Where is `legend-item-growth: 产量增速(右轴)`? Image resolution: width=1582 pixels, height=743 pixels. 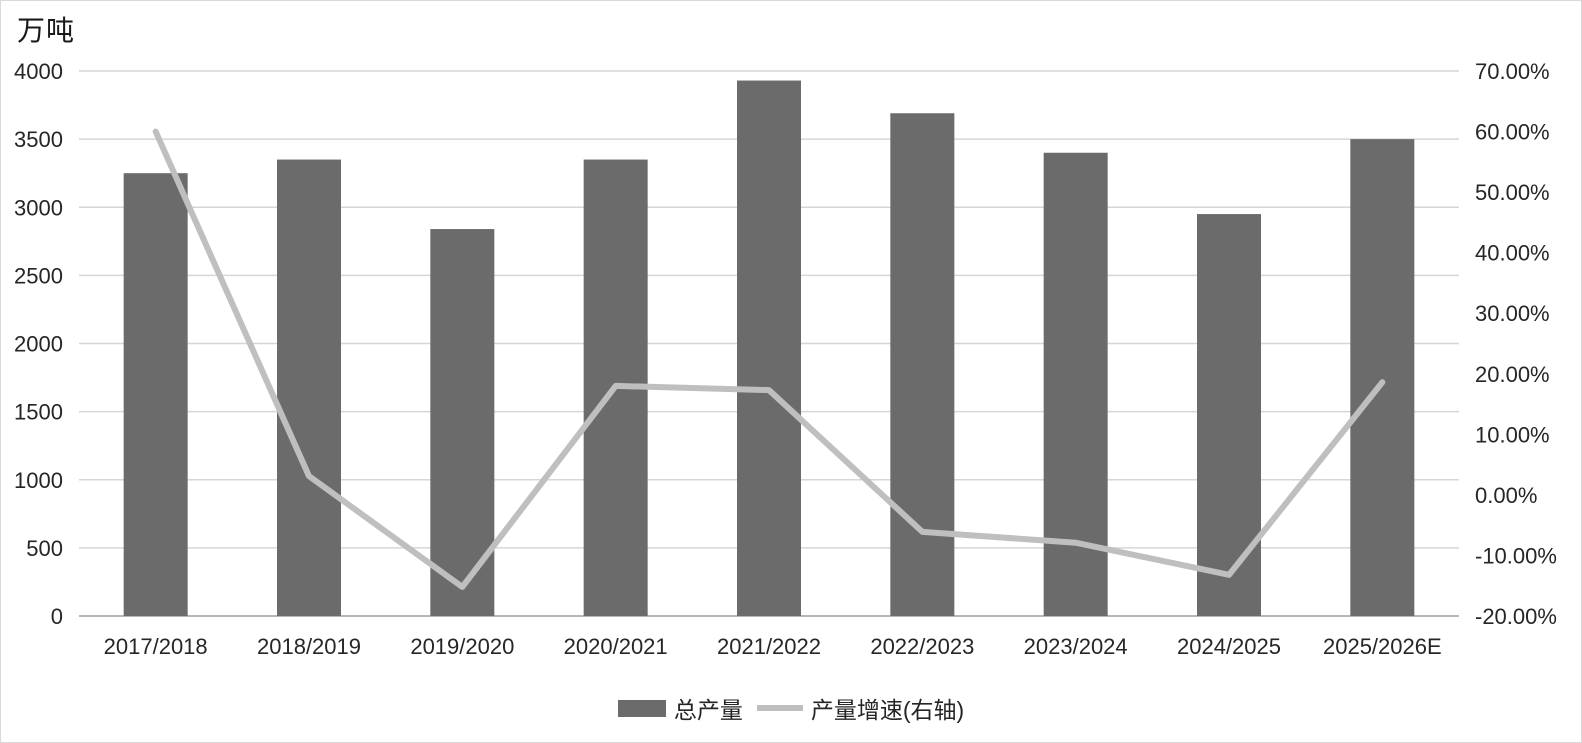
legend-item-growth: 产量增速(右轴) is located at coordinates (860, 708).